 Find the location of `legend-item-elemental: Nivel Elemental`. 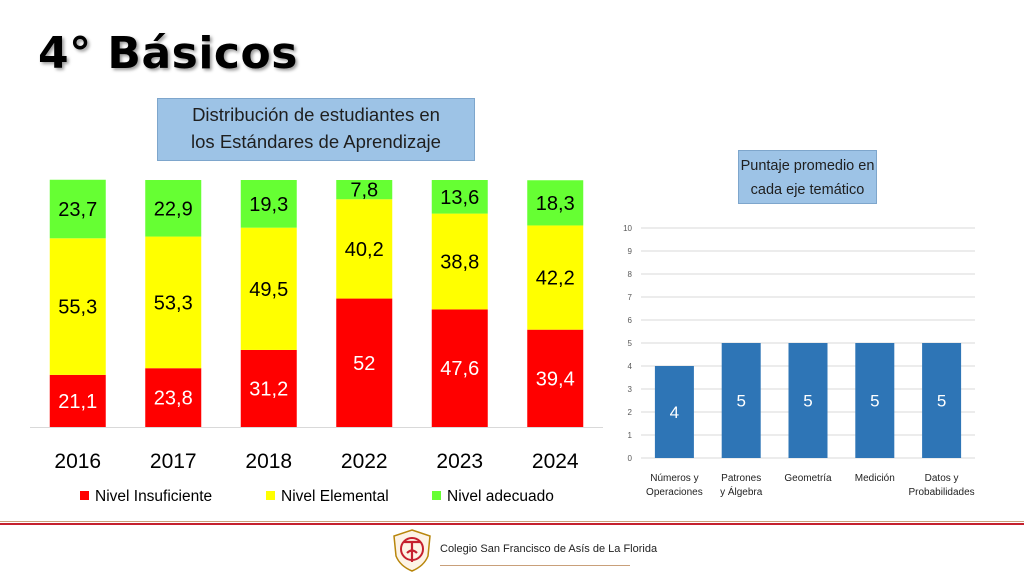

legend-item-elemental: Nivel Elemental is located at coordinates (327, 497).